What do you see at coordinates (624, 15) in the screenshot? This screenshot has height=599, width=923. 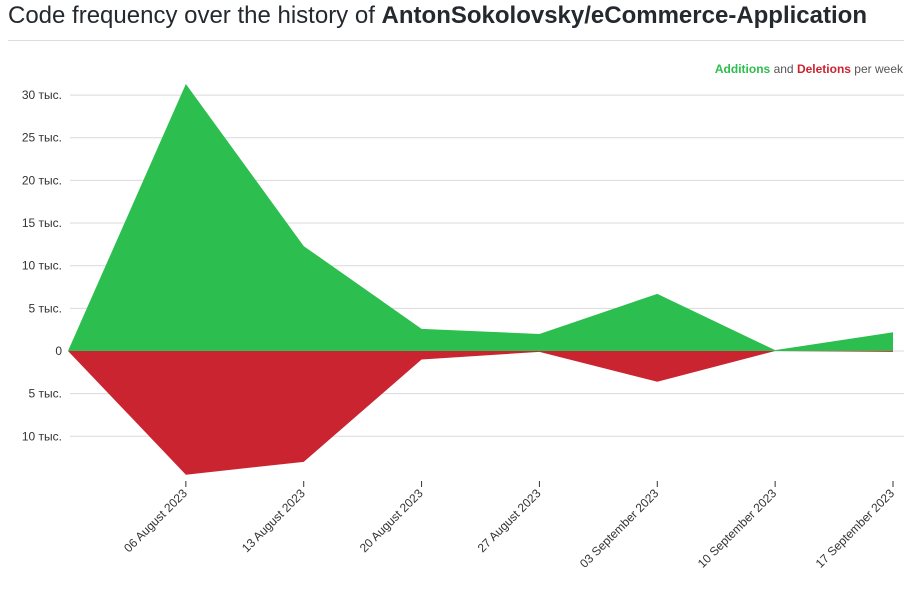 I see `repo-link: AntonSokolovsky/eCommerce-Application` at bounding box center [624, 15].